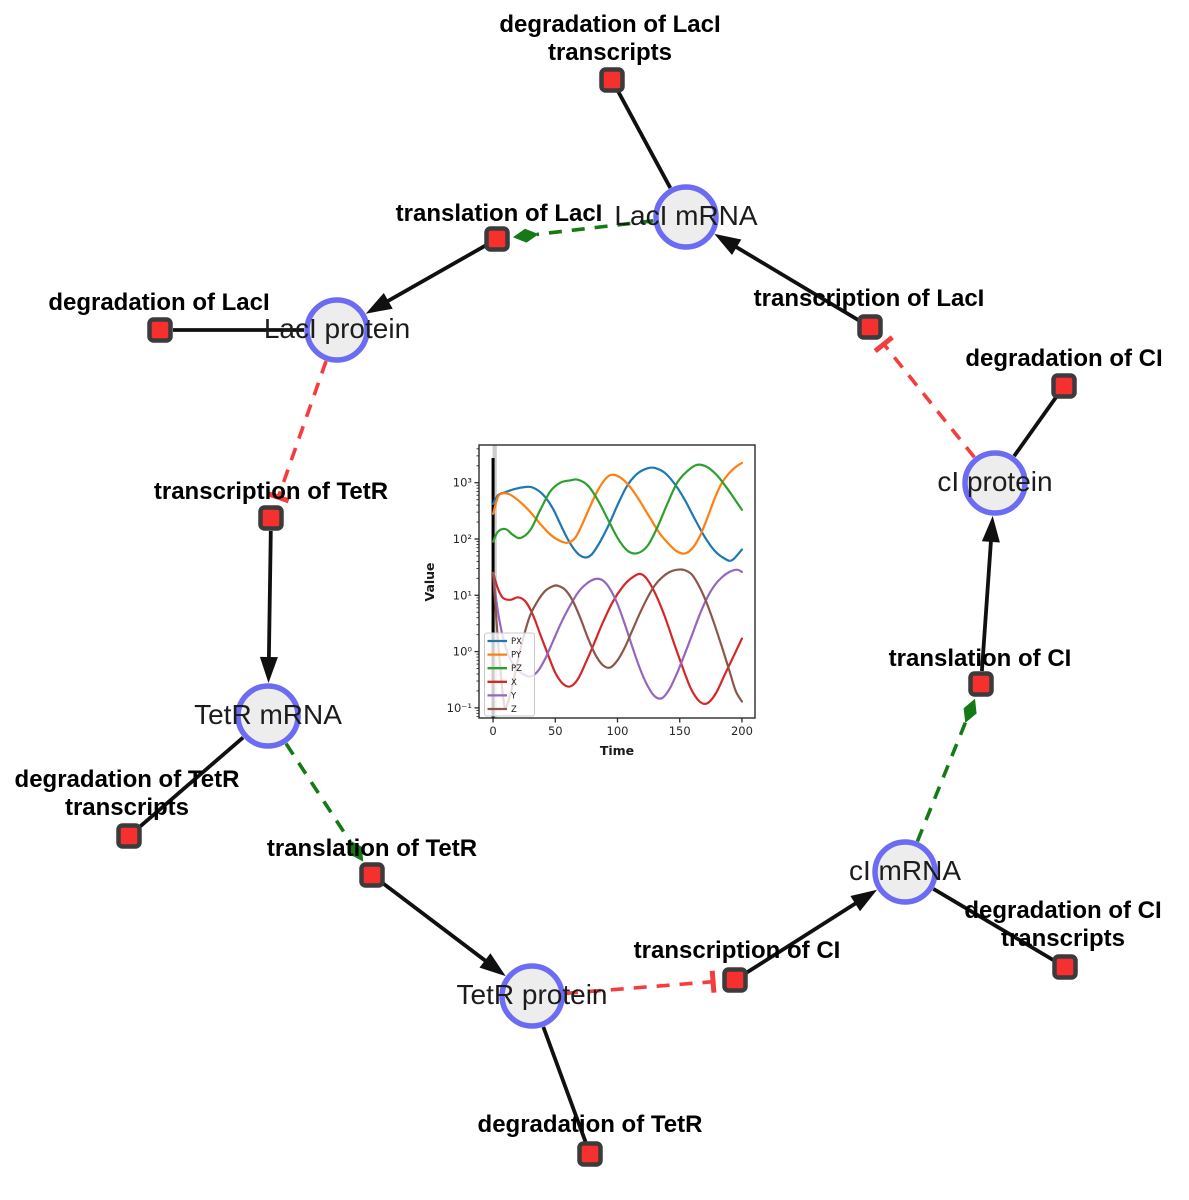 The image size is (1189, 1200). I want to click on species-node-tetr_protein, so click(532, 996).